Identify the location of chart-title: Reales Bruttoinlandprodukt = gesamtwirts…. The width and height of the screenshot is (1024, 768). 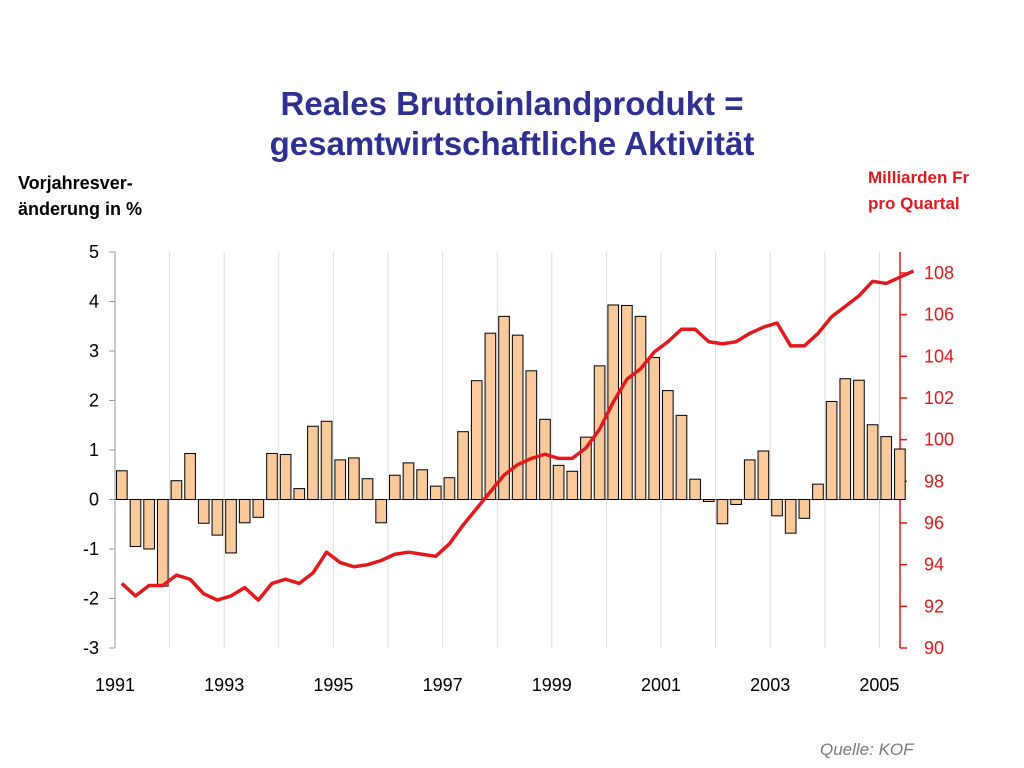
(512, 124).